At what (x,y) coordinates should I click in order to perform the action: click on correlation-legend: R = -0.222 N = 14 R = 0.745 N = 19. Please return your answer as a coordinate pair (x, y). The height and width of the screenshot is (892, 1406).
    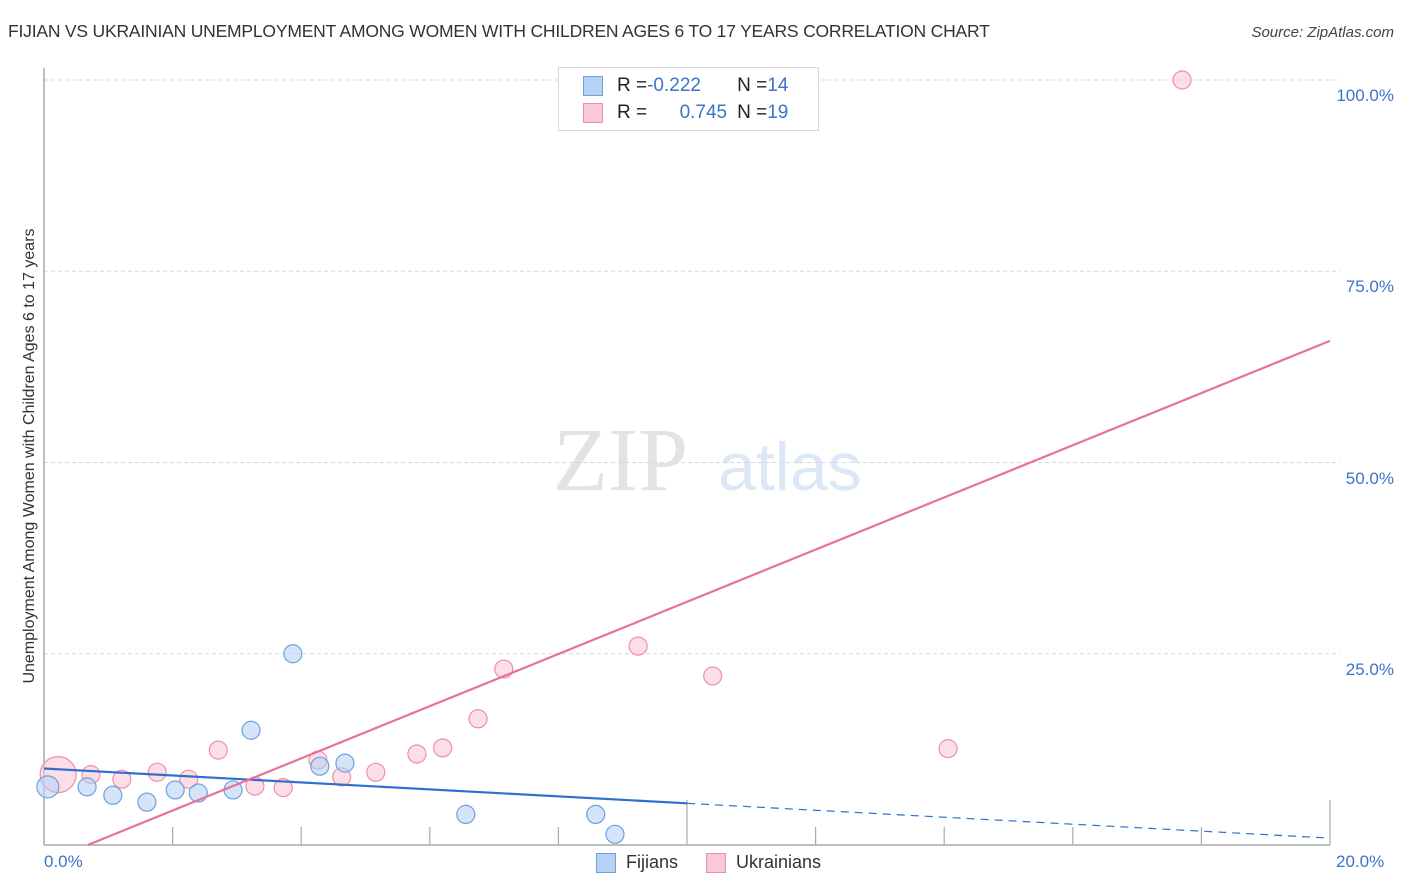
    Looking at the image, I should click on (688, 99).